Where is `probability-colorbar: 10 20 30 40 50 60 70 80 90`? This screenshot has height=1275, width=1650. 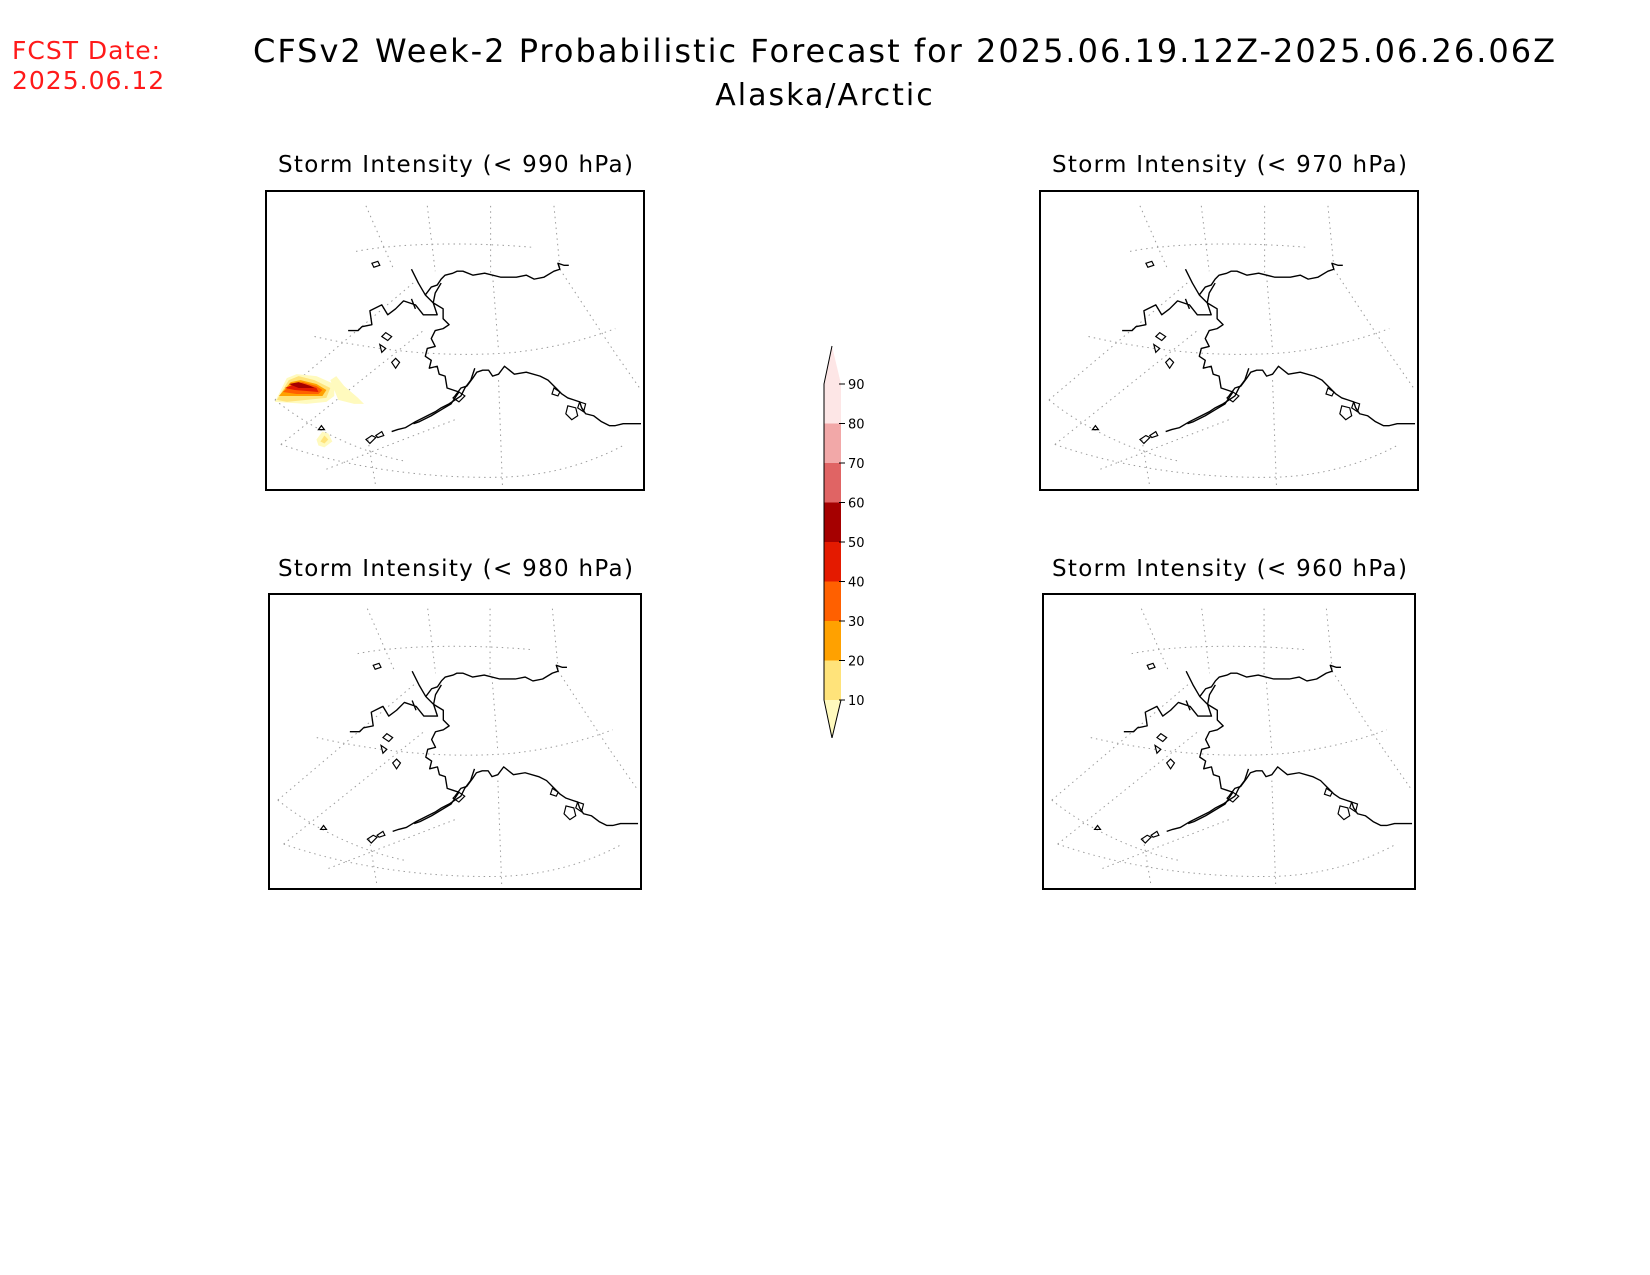 probability-colorbar: 10 20 30 40 50 60 70 80 90 is located at coordinates (850, 537).